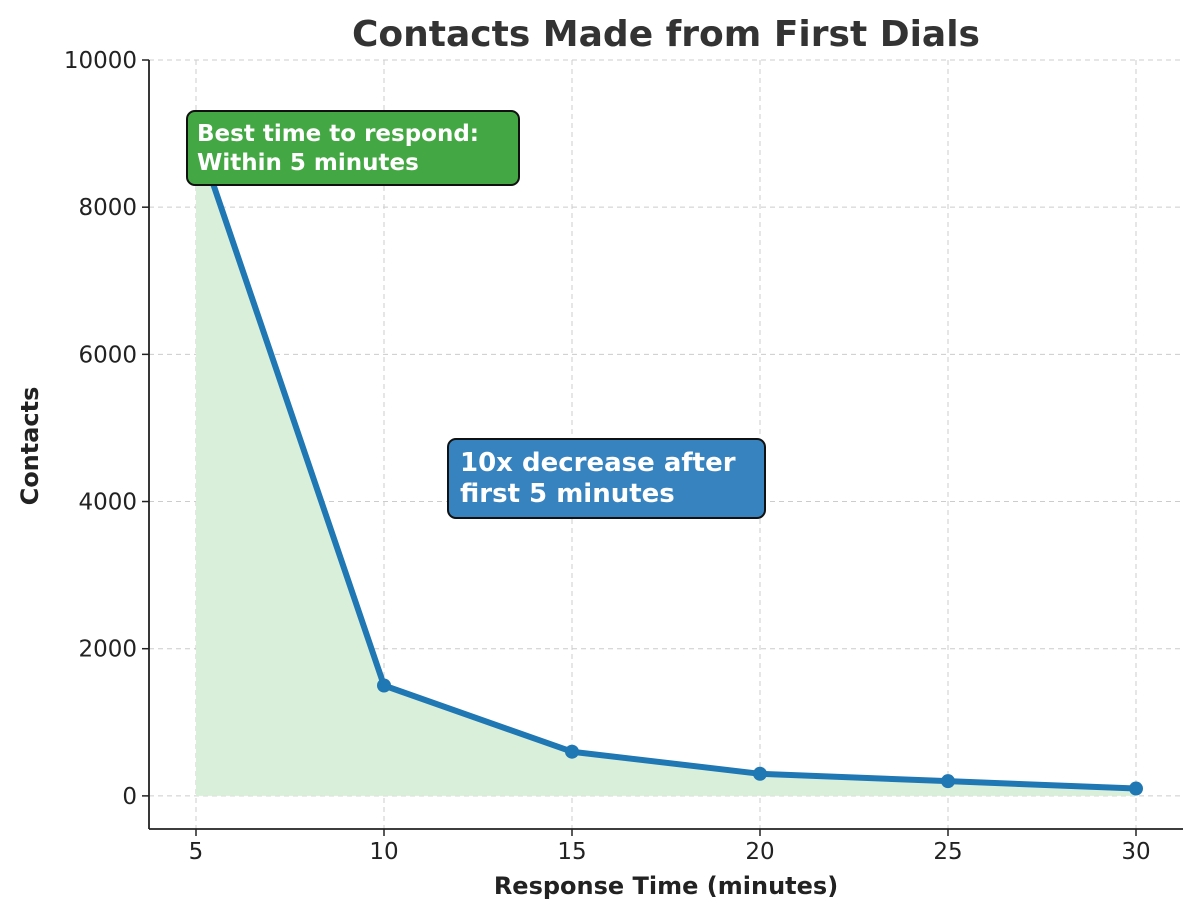  What do you see at coordinates (308, 163) in the screenshot?
I see `annotation-text: Within 5 minutes` at bounding box center [308, 163].